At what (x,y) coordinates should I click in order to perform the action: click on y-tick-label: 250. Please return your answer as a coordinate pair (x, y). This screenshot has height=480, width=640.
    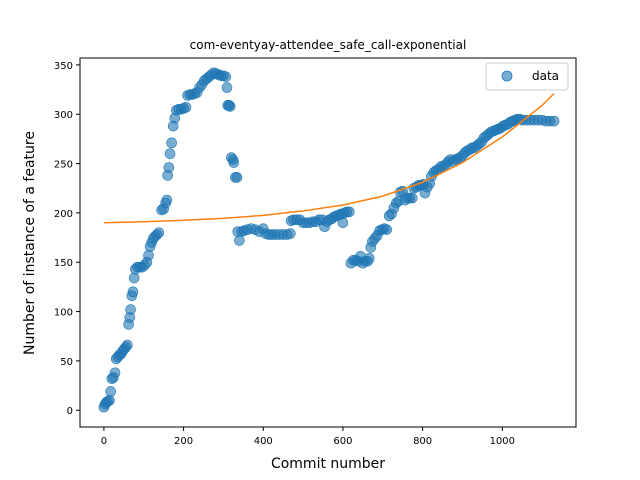
    Looking at the image, I should click on (63, 165).